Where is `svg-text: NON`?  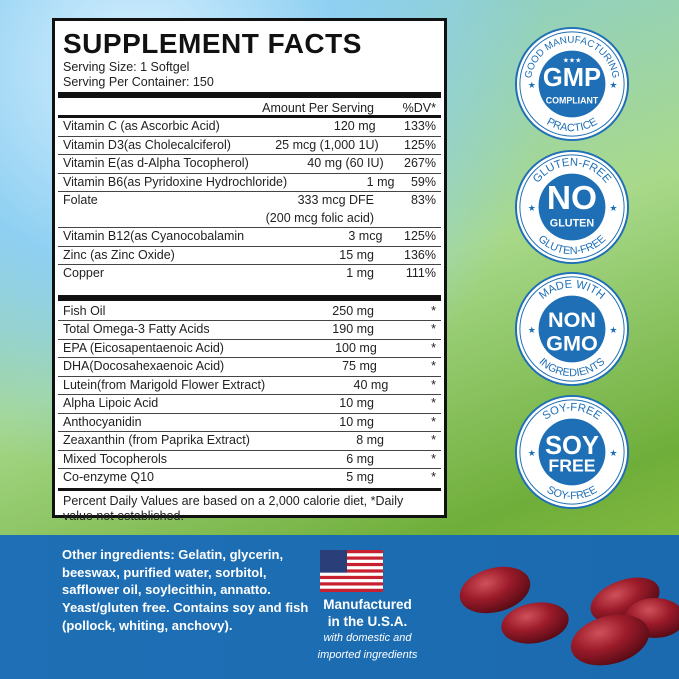 svg-text: NON is located at coordinates (572, 319).